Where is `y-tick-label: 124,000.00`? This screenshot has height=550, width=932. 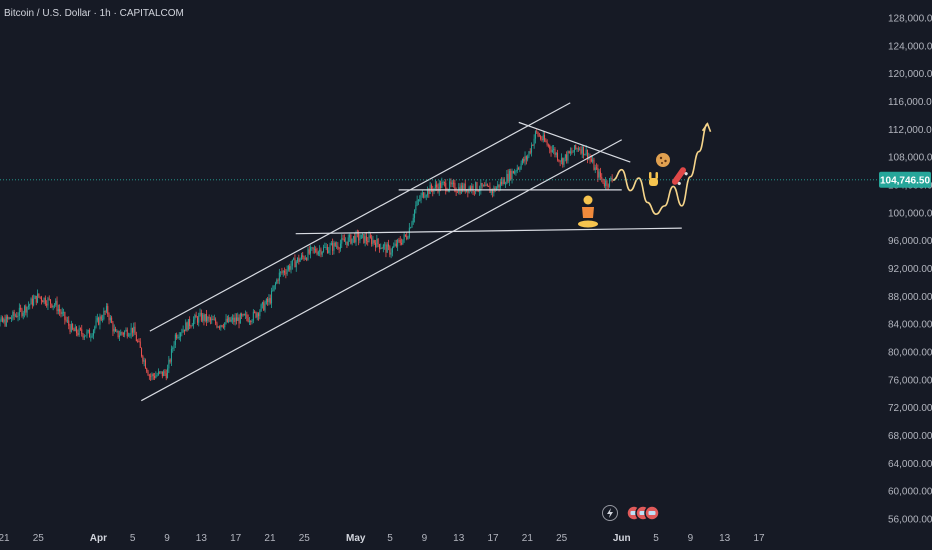 y-tick-label: 124,000.00 is located at coordinates (910, 46).